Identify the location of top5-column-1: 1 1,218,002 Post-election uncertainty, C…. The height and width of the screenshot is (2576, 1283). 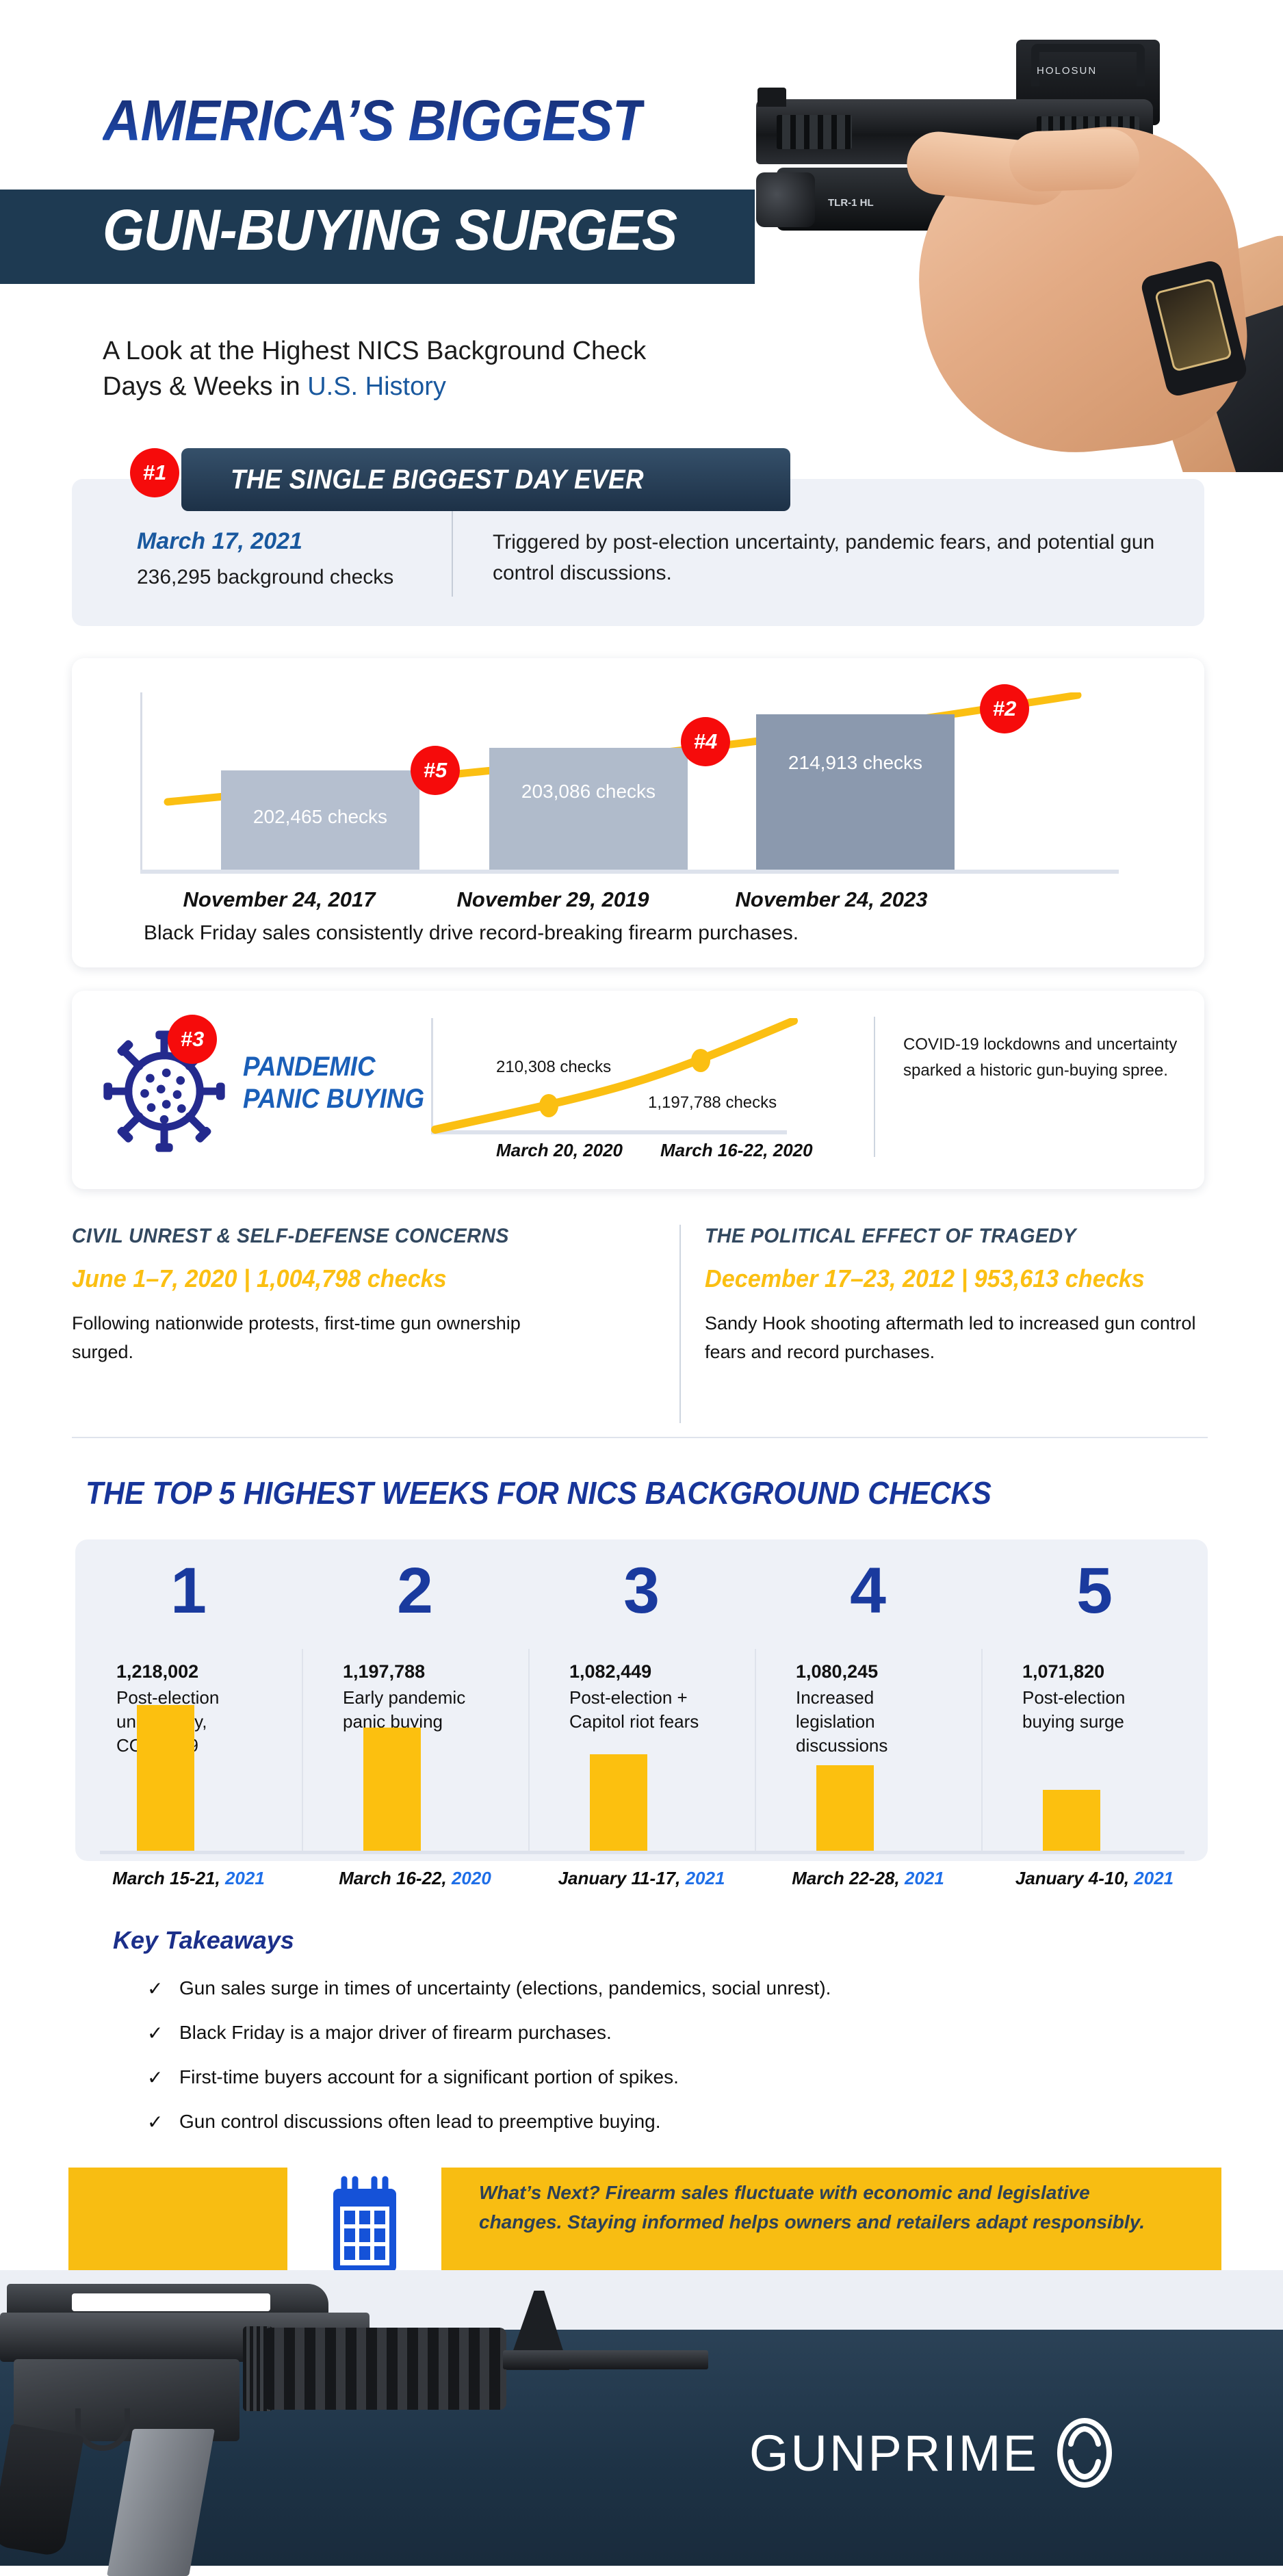
(188, 1700).